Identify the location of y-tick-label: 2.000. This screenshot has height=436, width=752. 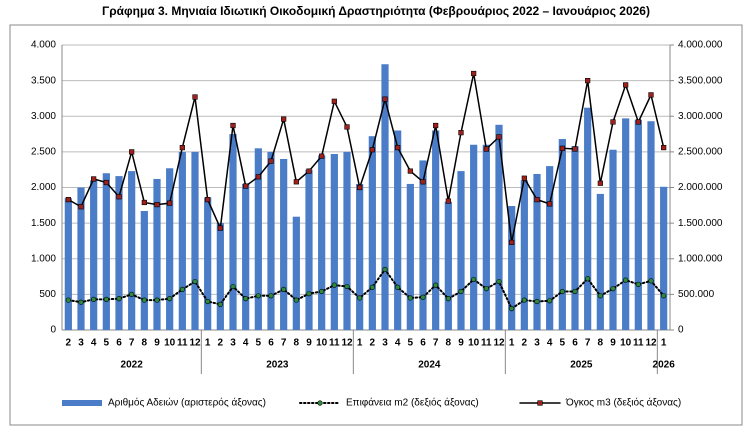
(43, 187).